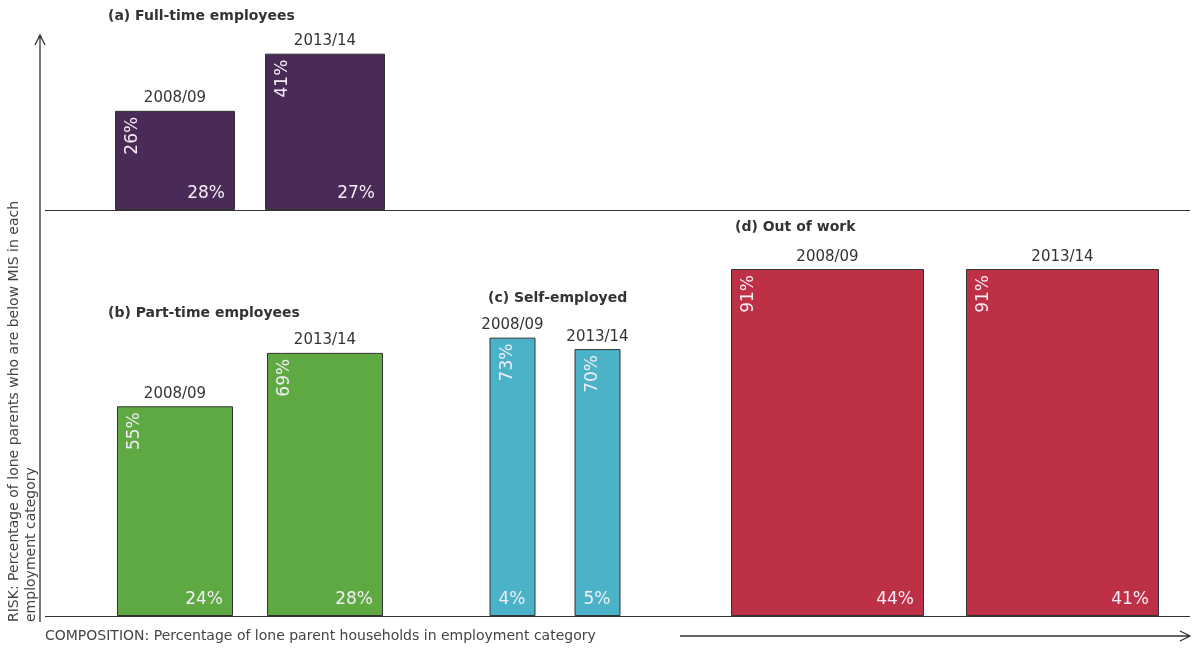  What do you see at coordinates (597, 597) in the screenshot?
I see `annotation: 5%` at bounding box center [597, 597].